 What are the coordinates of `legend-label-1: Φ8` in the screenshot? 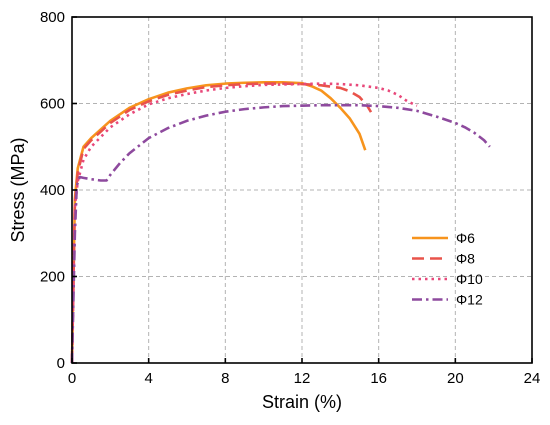 It's located at (465, 259).